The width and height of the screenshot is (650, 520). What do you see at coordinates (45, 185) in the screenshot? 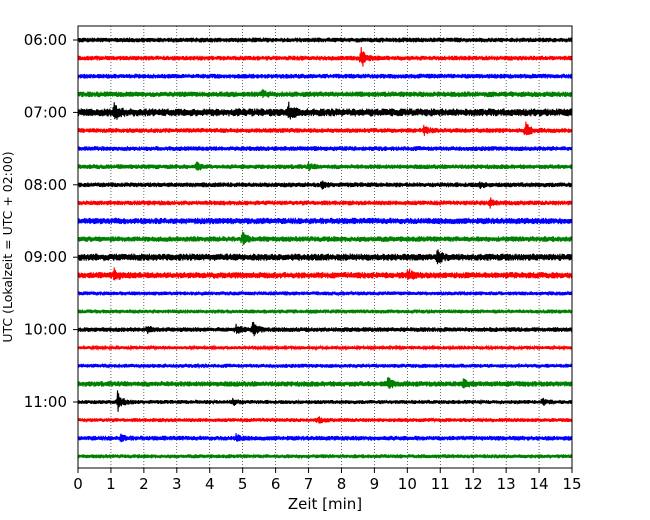
I see `y-tick-label: 08:00` at bounding box center [45, 185].